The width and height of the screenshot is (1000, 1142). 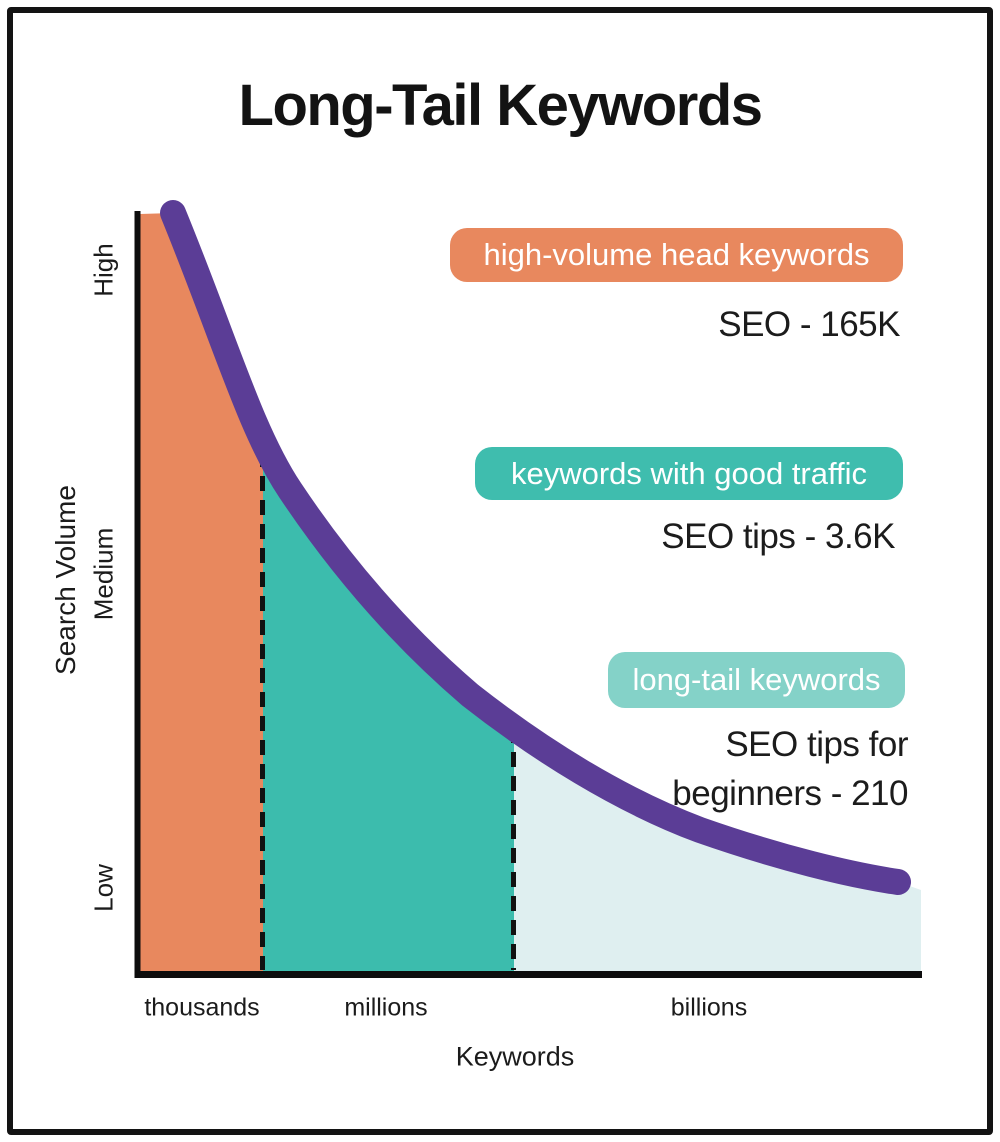 What do you see at coordinates (103, 574) in the screenshot?
I see `y-tick-medium: Medium` at bounding box center [103, 574].